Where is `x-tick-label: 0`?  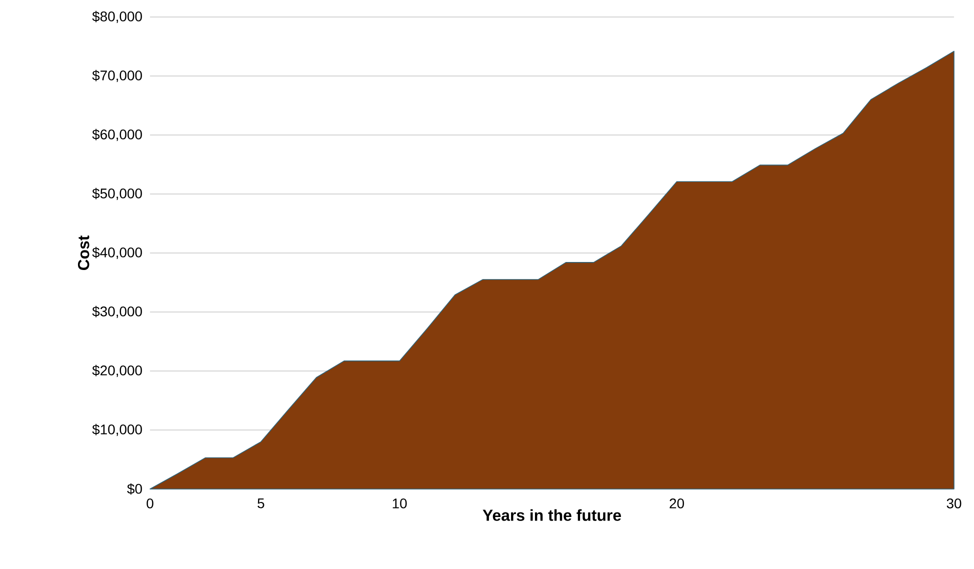 x-tick-label: 0 is located at coordinates (150, 503).